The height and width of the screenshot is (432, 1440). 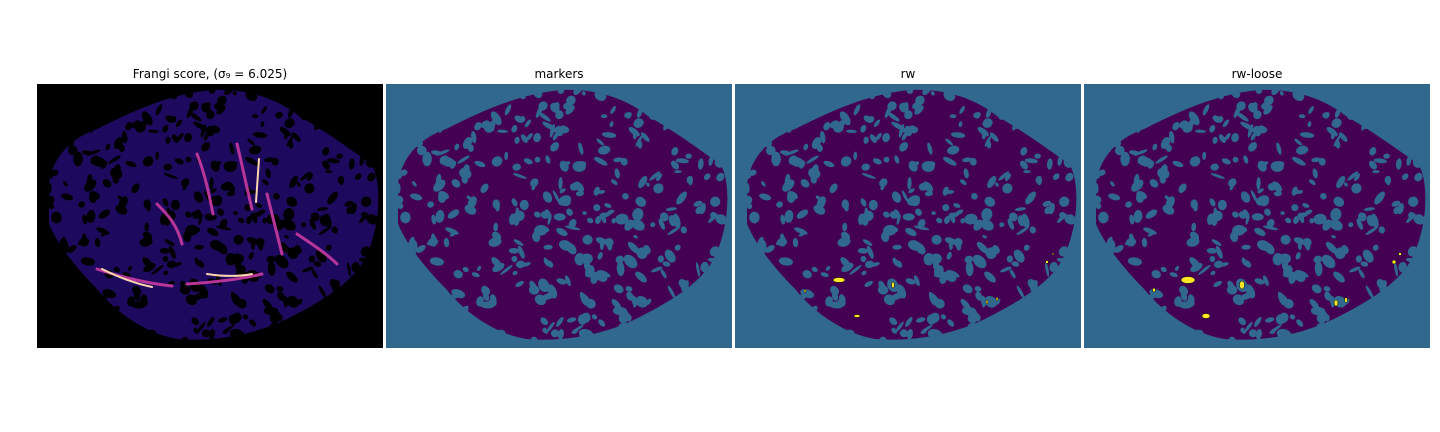 I want to click on panel-title-rw: rw, so click(x=908, y=74).